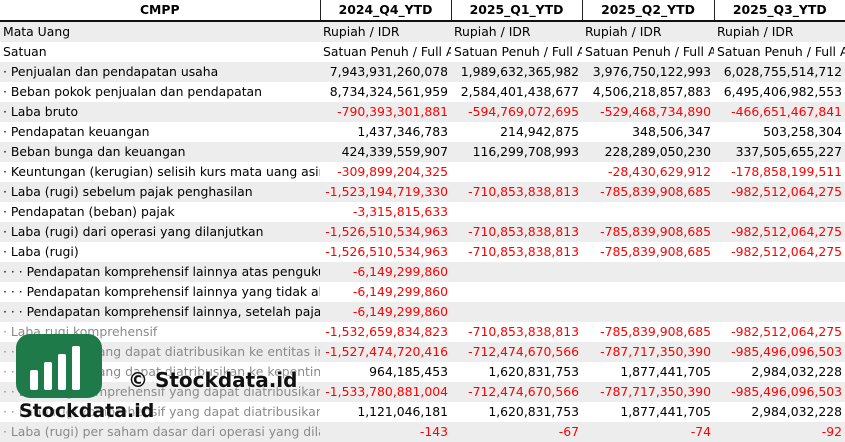 The width and height of the screenshot is (845, 442). I want to click on row-label: · Laba (rugi) sebelum pajak penghasilan, so click(160, 192).